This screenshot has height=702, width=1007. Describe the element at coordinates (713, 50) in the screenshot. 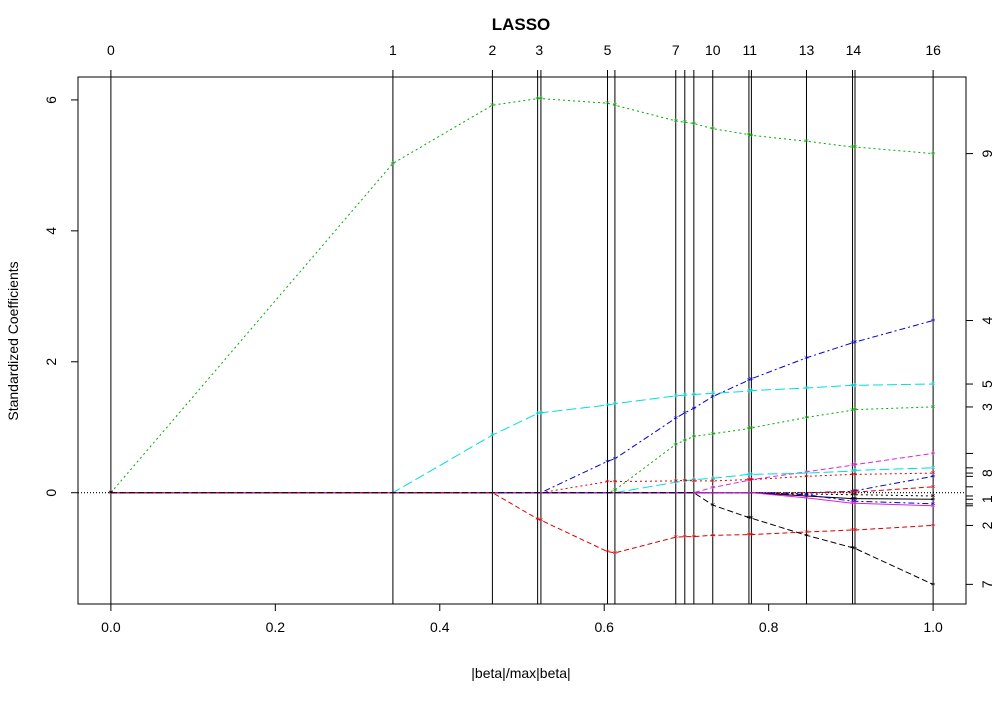

I see `top-tick-label: 10` at that location.